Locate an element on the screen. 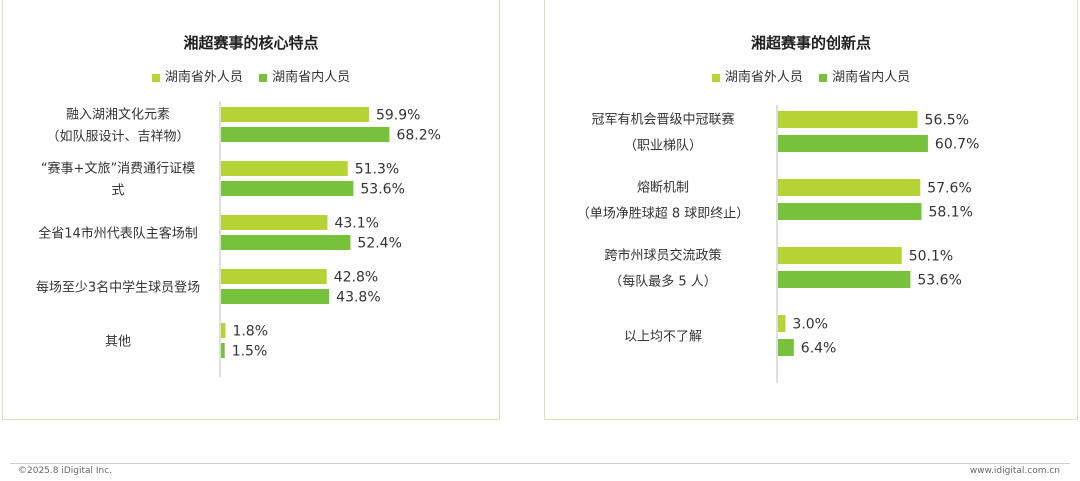 This screenshot has height=481, width=1080. category-label: （如队服设计、吉祥物） is located at coordinates (117, 137).